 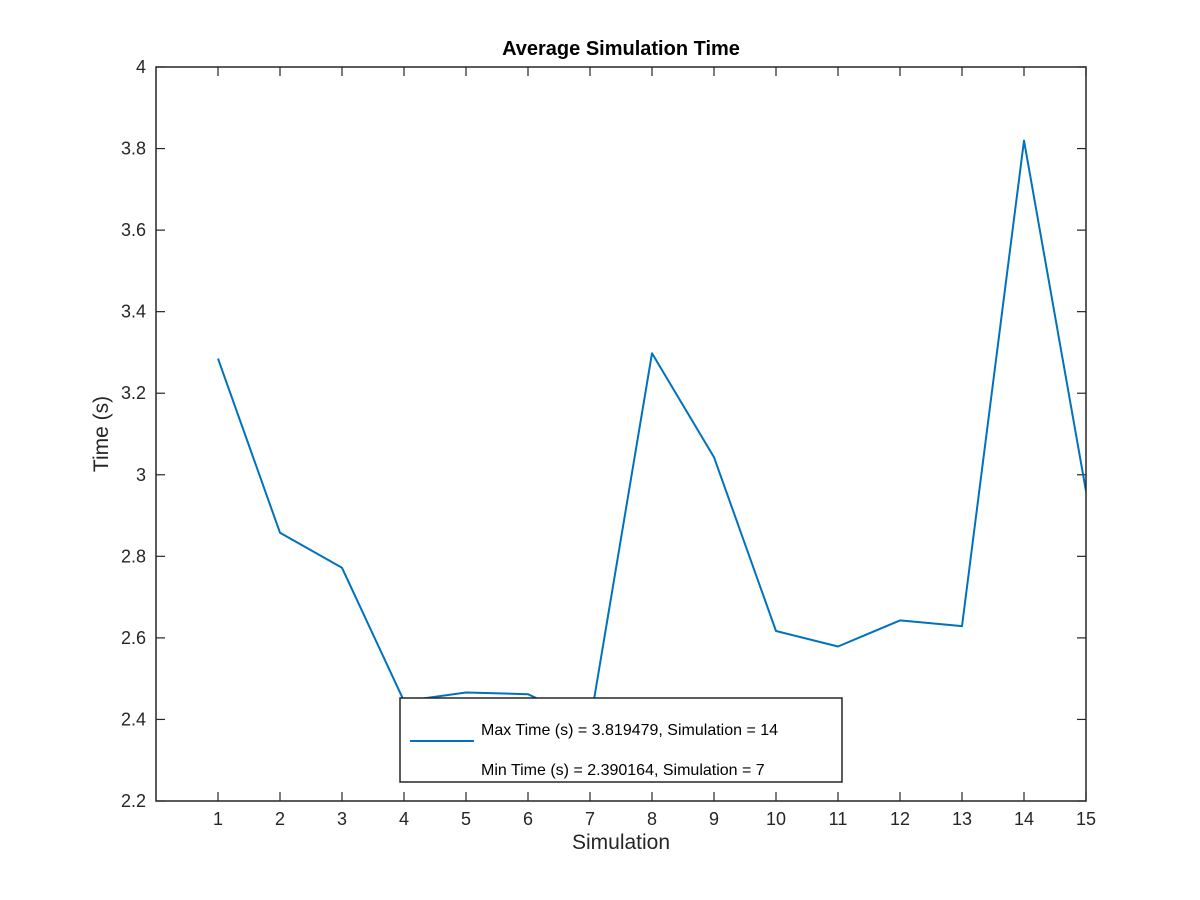 What do you see at coordinates (629, 730) in the screenshot?
I see `legend-entry-max: Max Time (s) = 3.819479, Simulation = 14` at bounding box center [629, 730].